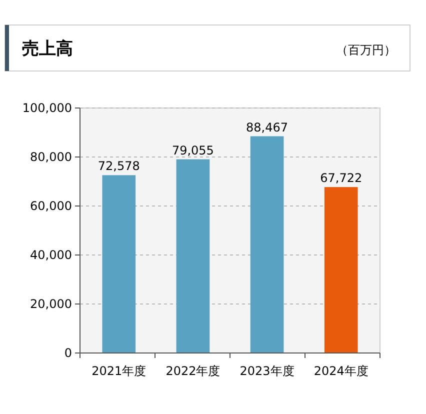 This screenshot has width=426, height=414. What do you see at coordinates (366, 50) in the screenshot?
I see `chart-subtitle: （百万円）` at bounding box center [366, 50].